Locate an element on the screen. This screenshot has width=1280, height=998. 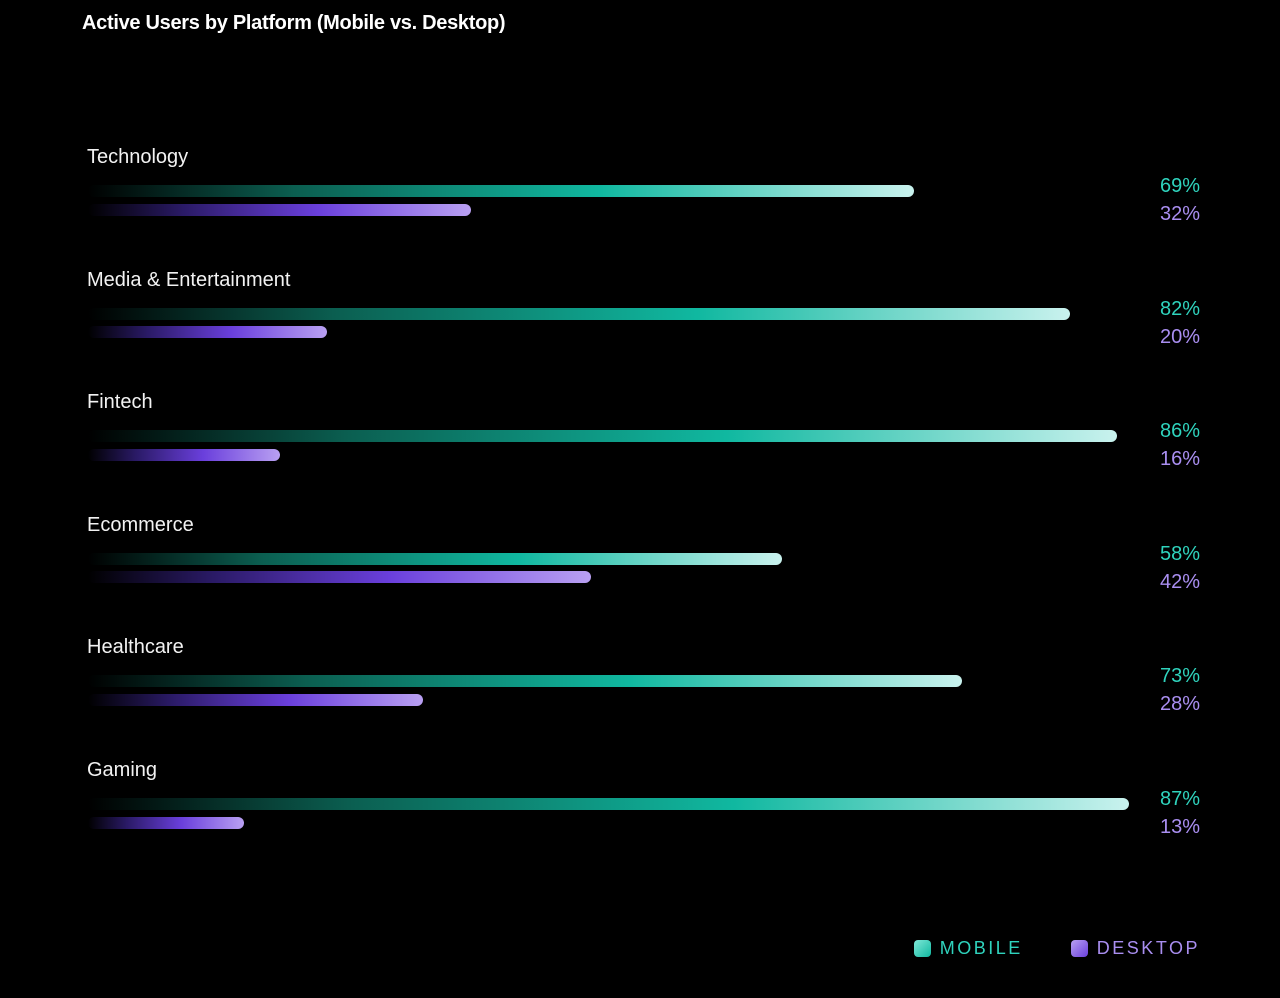
value-label-desktop: 16% is located at coordinates (1179, 459).